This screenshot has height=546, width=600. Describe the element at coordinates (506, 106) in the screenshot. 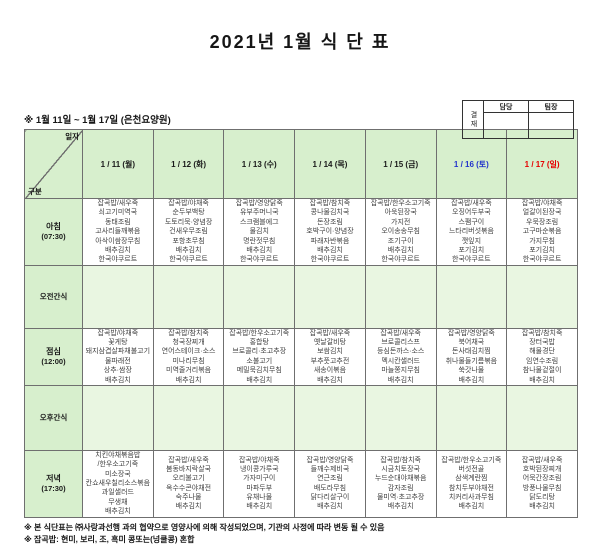

I see `approval-col-manager: 담당` at that location.